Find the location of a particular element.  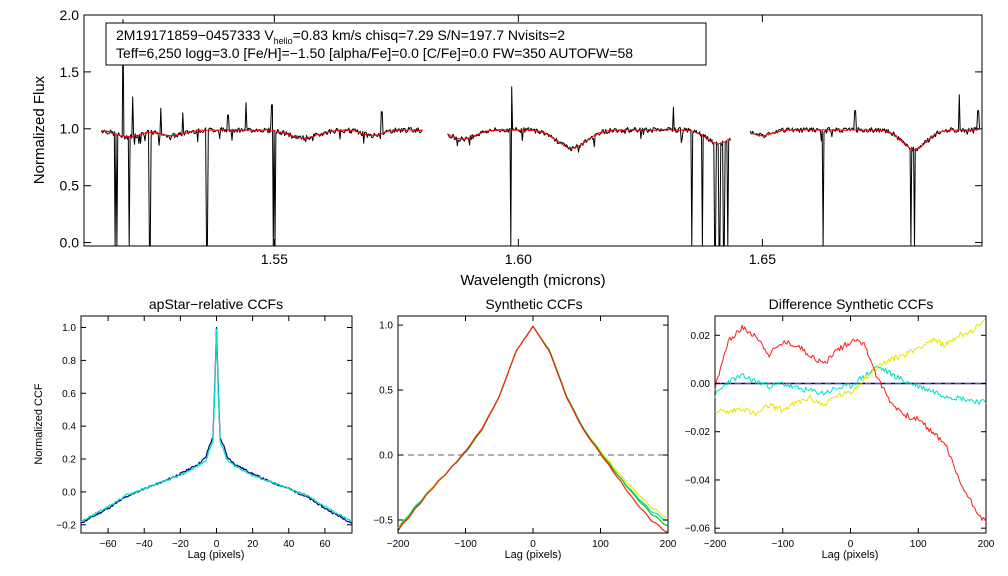

object-id: 2M19171859−0457333 is located at coordinates (188, 35).